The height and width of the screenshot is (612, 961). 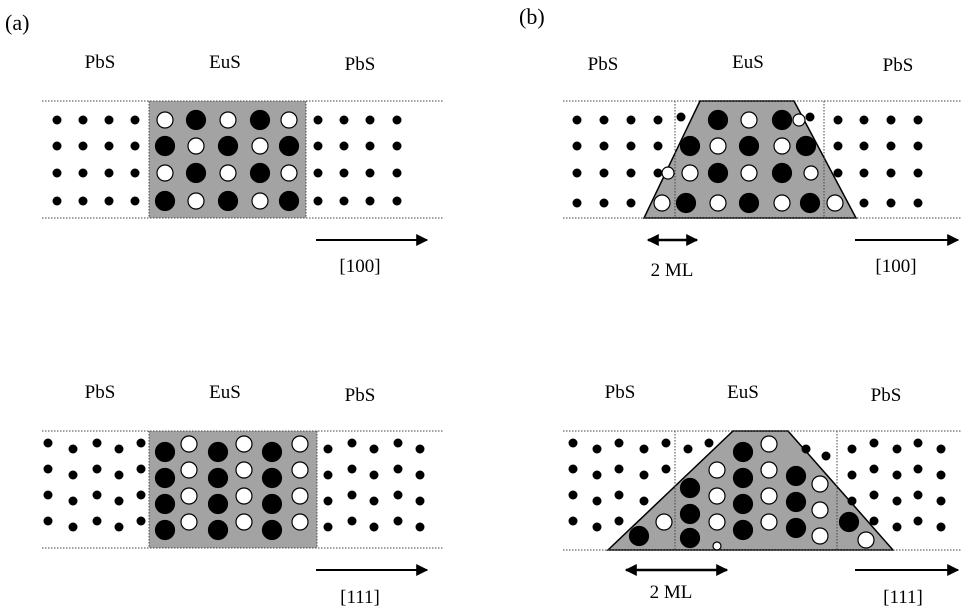 I want to click on eus-graded-layer, so click(x=750, y=159).